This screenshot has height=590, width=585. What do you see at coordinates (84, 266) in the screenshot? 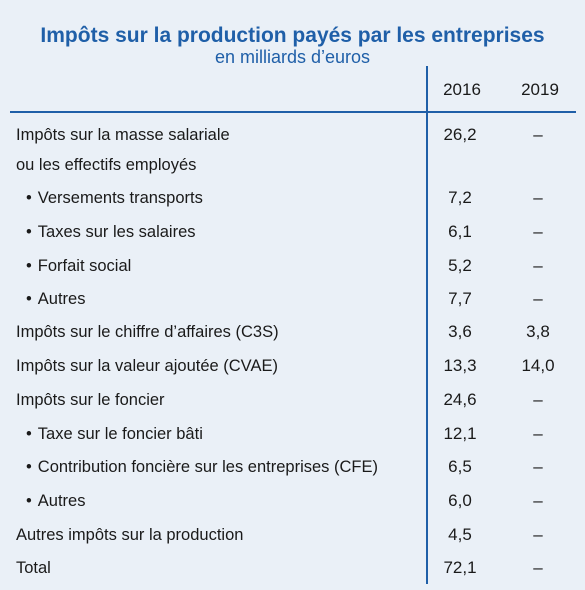
I see `row-label: Forfait social` at bounding box center [84, 266].